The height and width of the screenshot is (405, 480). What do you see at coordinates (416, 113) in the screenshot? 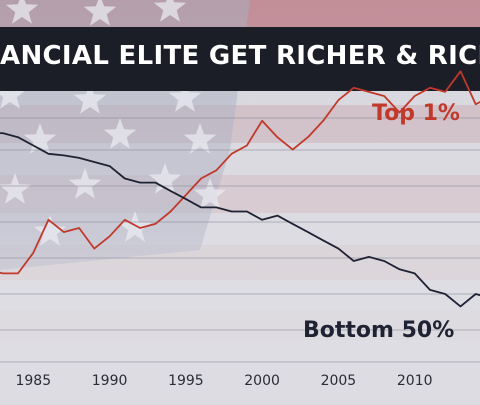
I see `top-1-percent-label: Top 1%` at bounding box center [416, 113].